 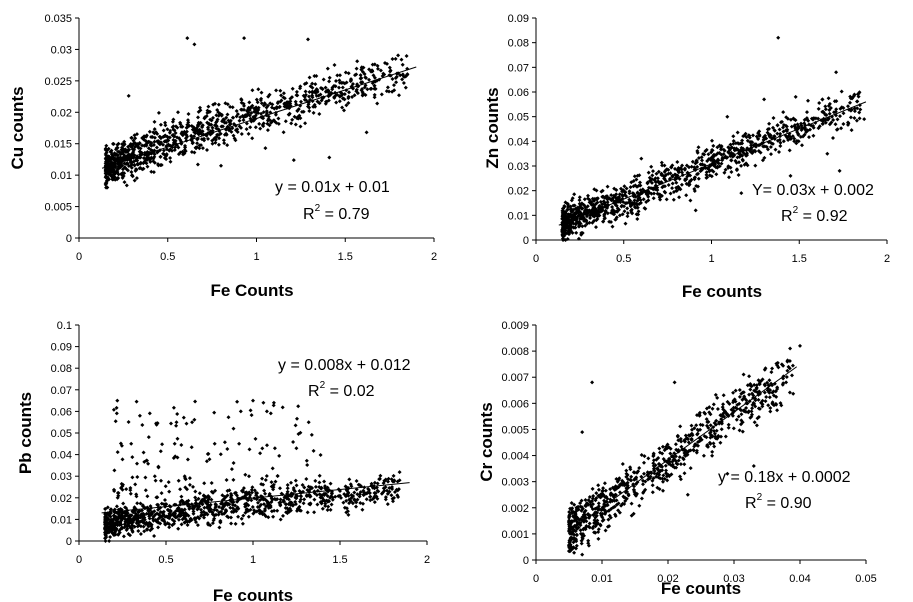 What do you see at coordinates (58, 145) in the screenshot?
I see `y-tick-label: 0.015` at bounding box center [58, 145].